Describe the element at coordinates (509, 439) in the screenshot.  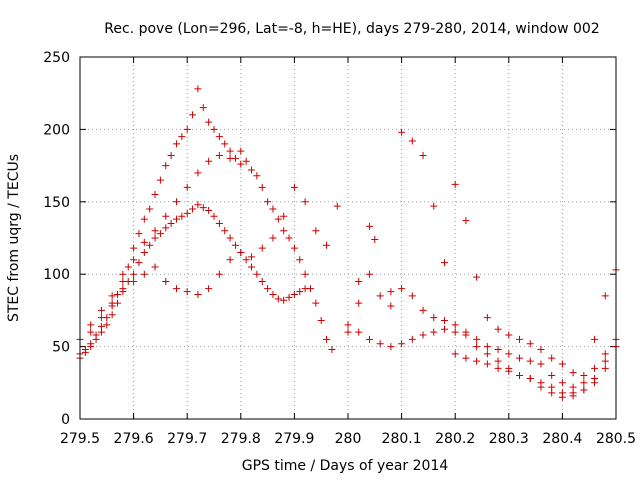
I see `x-tick-label: 280.3` at that location.